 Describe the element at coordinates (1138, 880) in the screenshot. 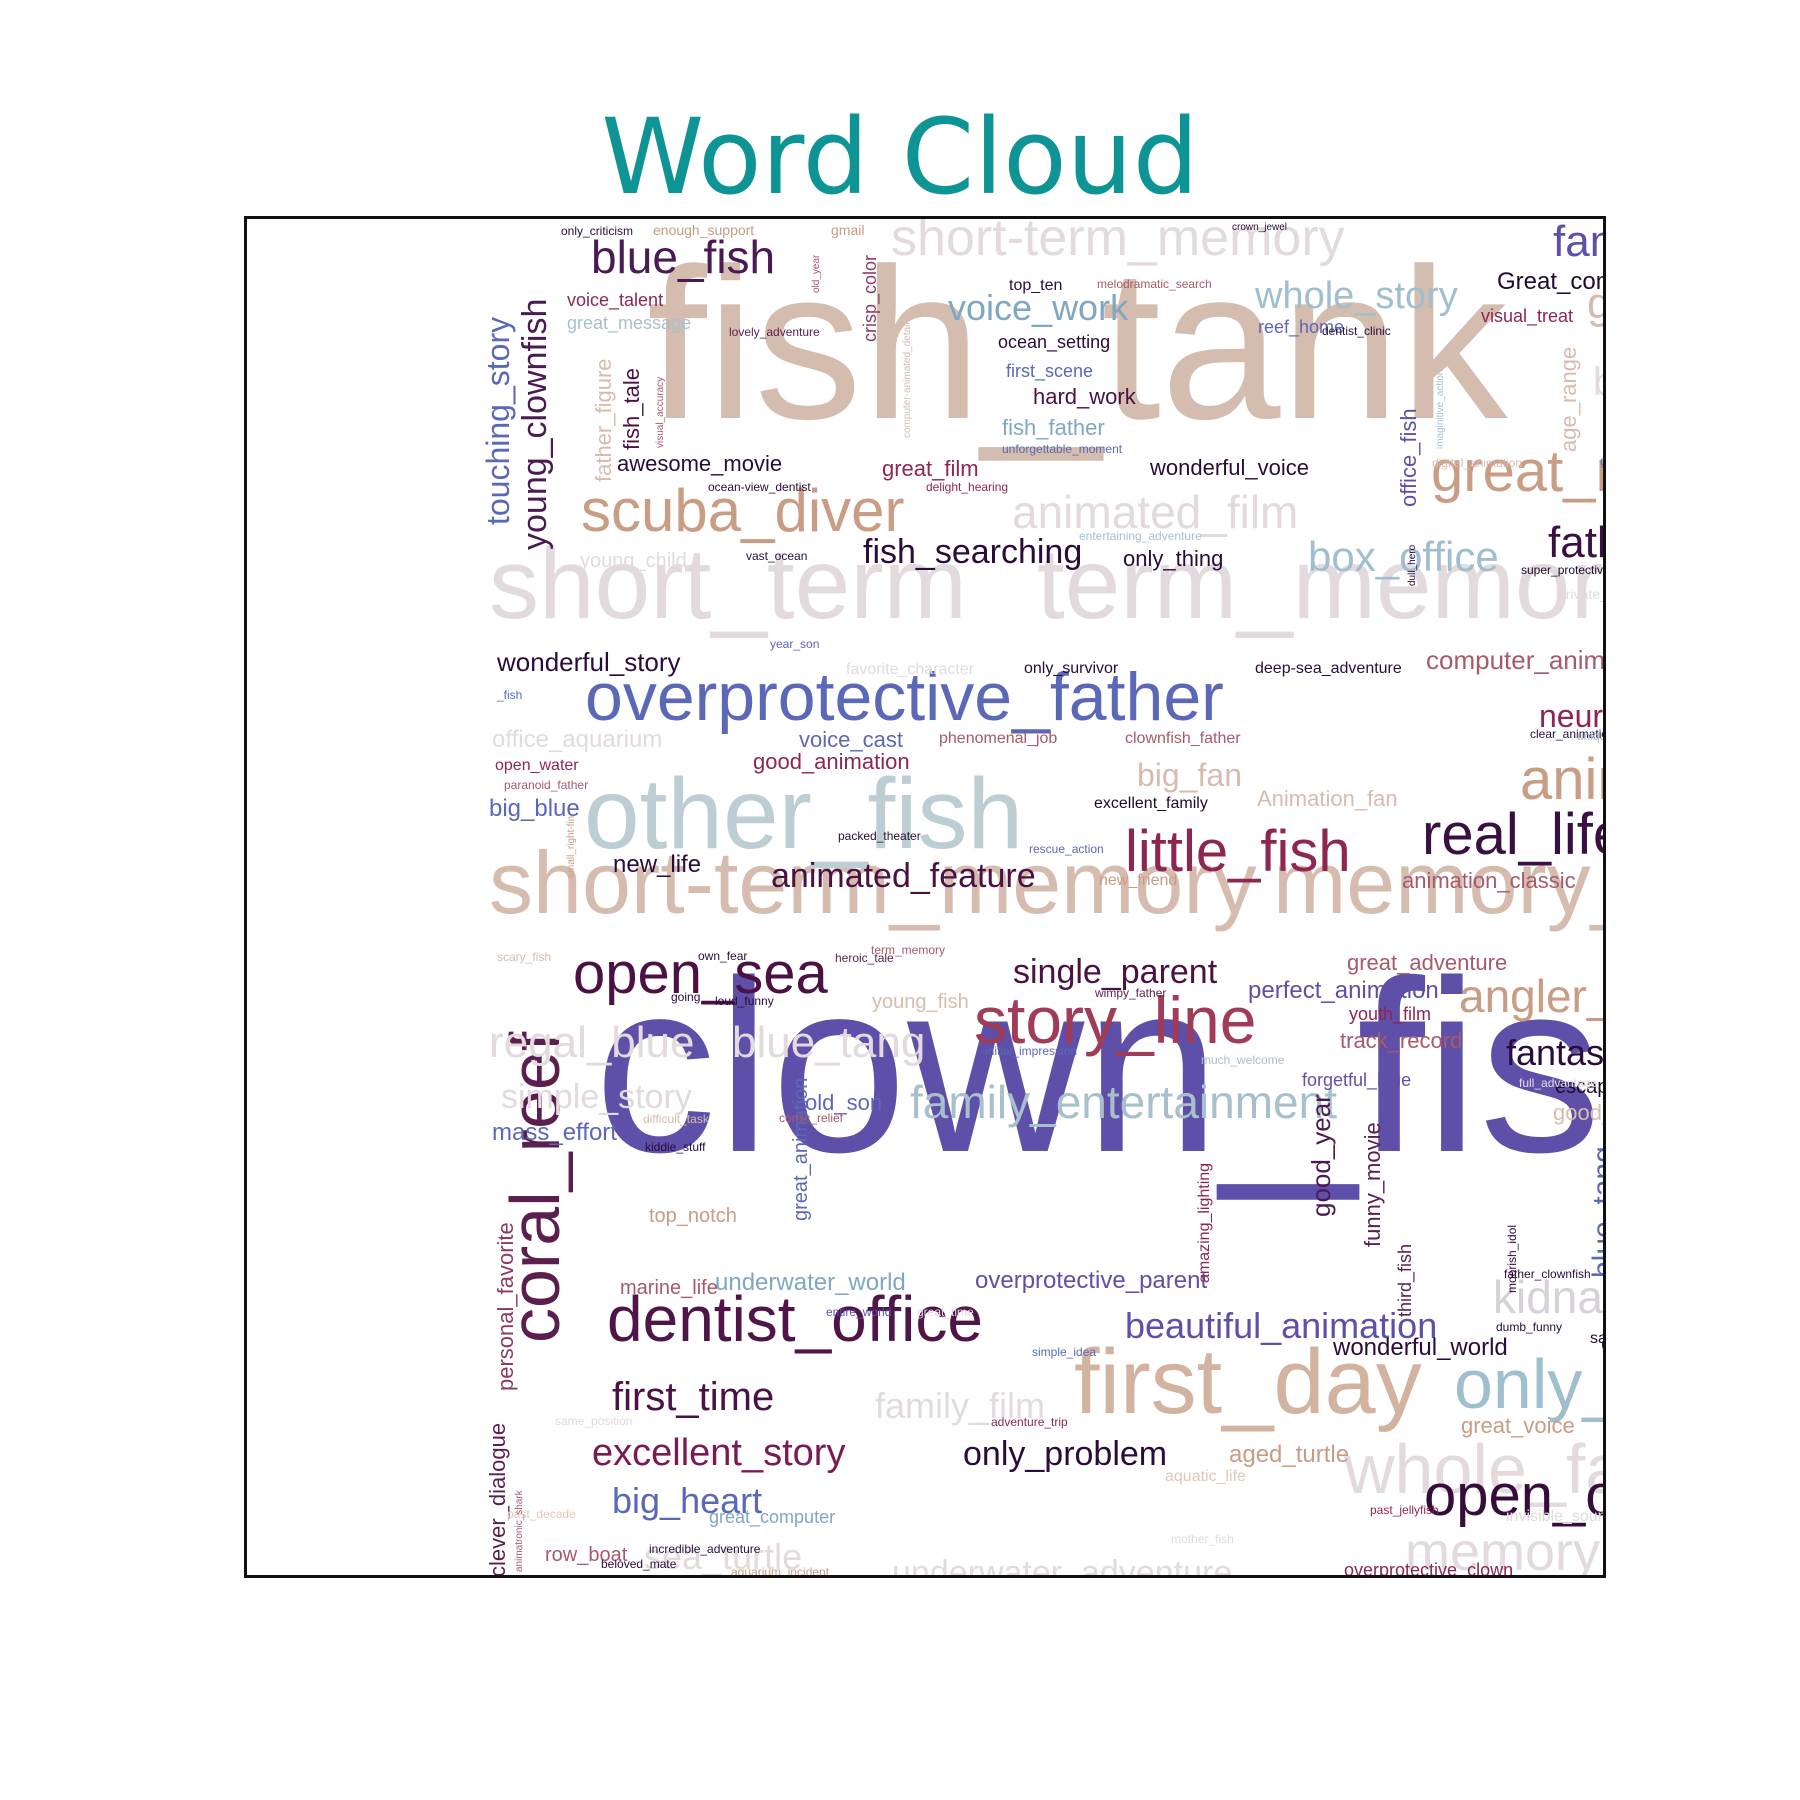

I see `word-new-friend: new_friend` at that location.